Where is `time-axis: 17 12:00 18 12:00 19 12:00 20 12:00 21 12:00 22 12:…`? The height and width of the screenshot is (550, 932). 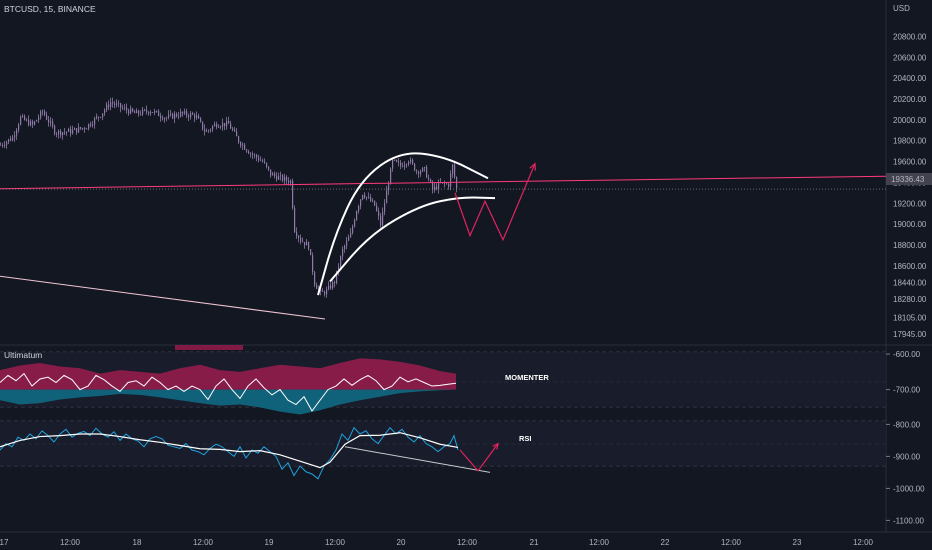
time-axis: 17 12:00 18 12:00 19 12:00 20 12:00 21 12:00 22 12:… is located at coordinates (437, 542).